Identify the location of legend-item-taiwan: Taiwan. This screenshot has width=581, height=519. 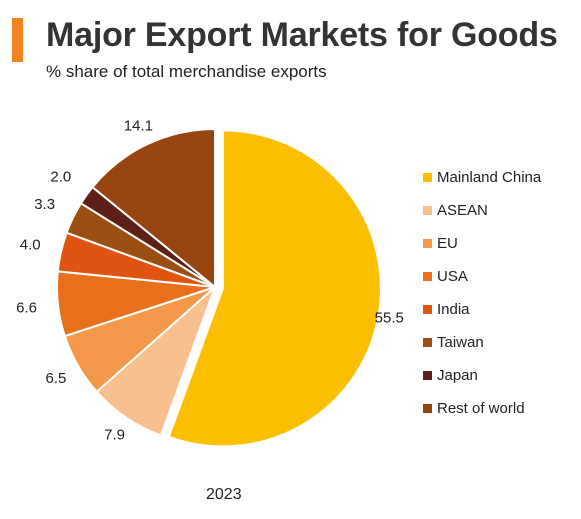
(482, 342).